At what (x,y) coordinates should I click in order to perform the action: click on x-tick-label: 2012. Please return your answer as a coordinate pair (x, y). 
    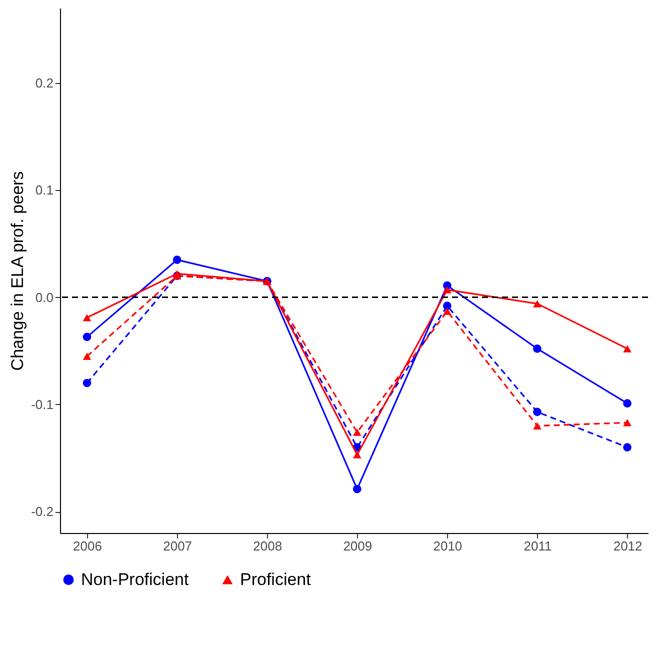
    Looking at the image, I should click on (627, 546).